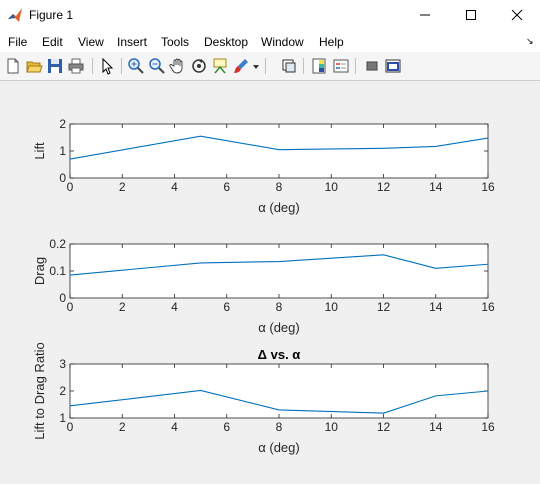  I want to click on rotate-3d-icon, so click(199, 66).